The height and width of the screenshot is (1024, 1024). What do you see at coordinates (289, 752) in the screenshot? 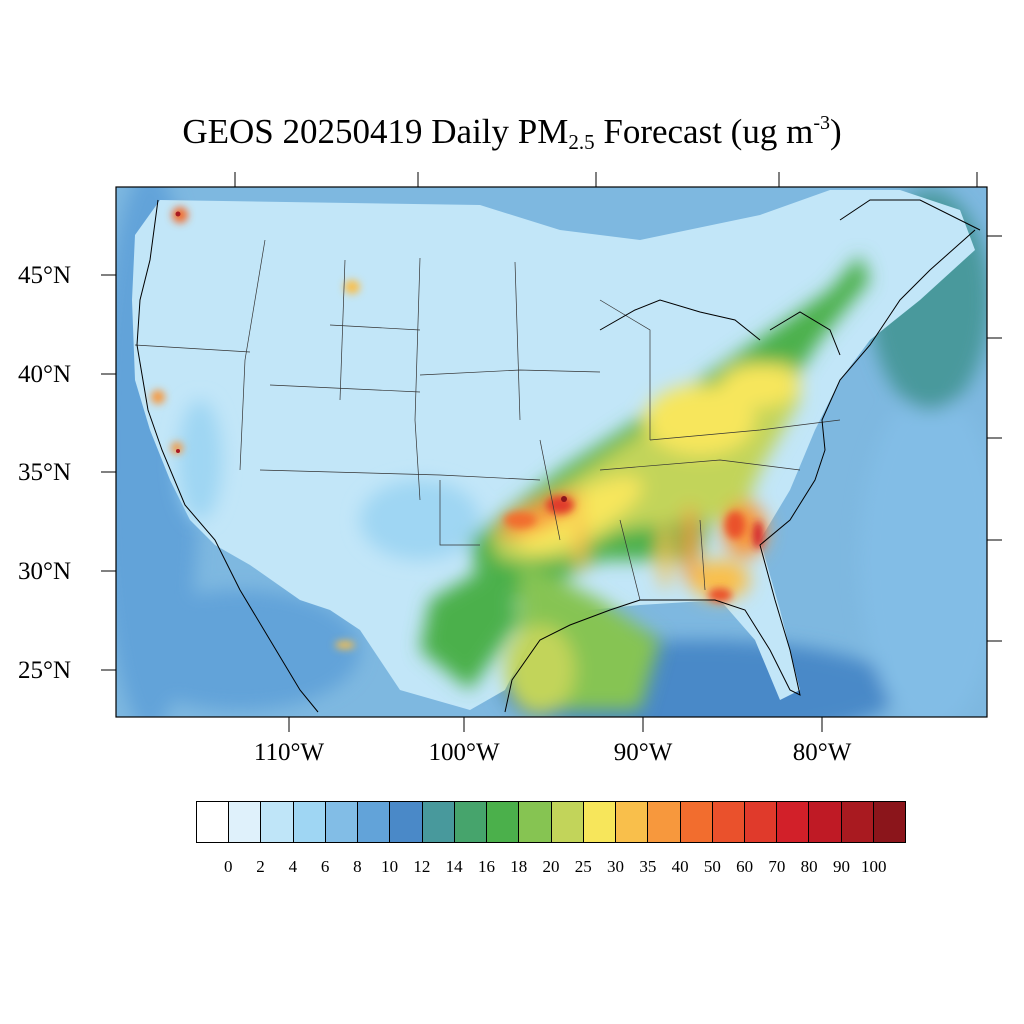
I see `lon-label-110w: 110°W` at bounding box center [289, 752].